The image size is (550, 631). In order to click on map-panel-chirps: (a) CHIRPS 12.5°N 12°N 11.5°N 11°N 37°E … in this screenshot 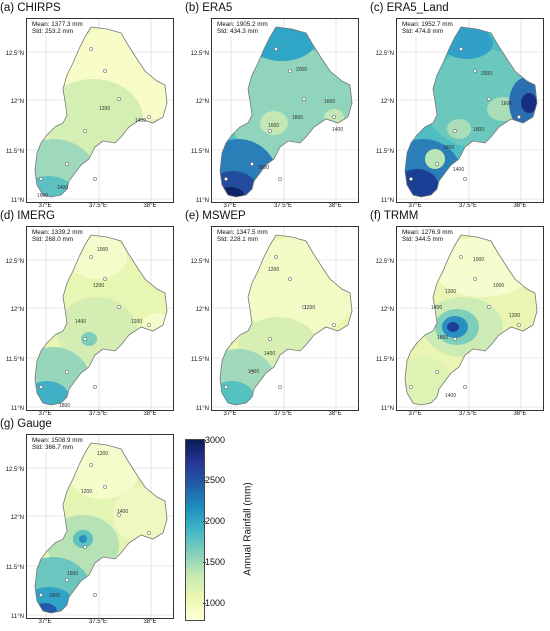, I will do `click(87, 107)`.